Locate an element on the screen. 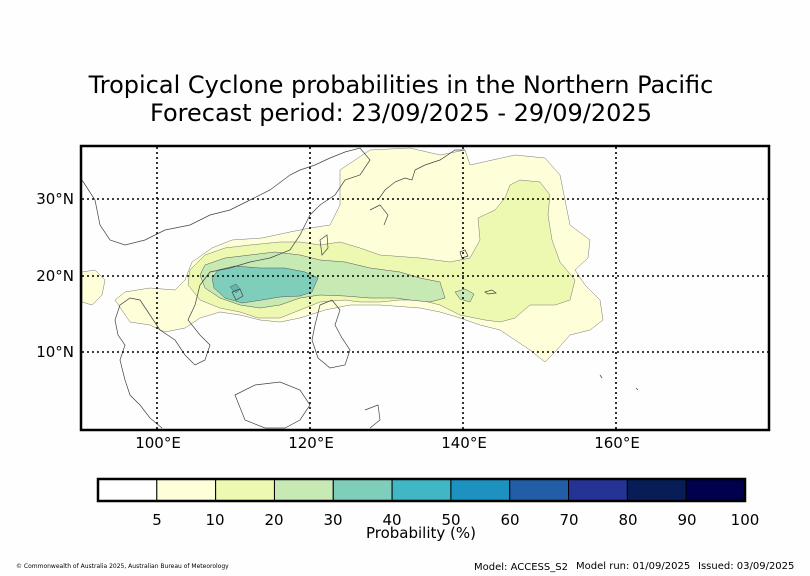 This screenshot has width=810, height=576. lon-label-160e: 160°E is located at coordinates (617, 443).